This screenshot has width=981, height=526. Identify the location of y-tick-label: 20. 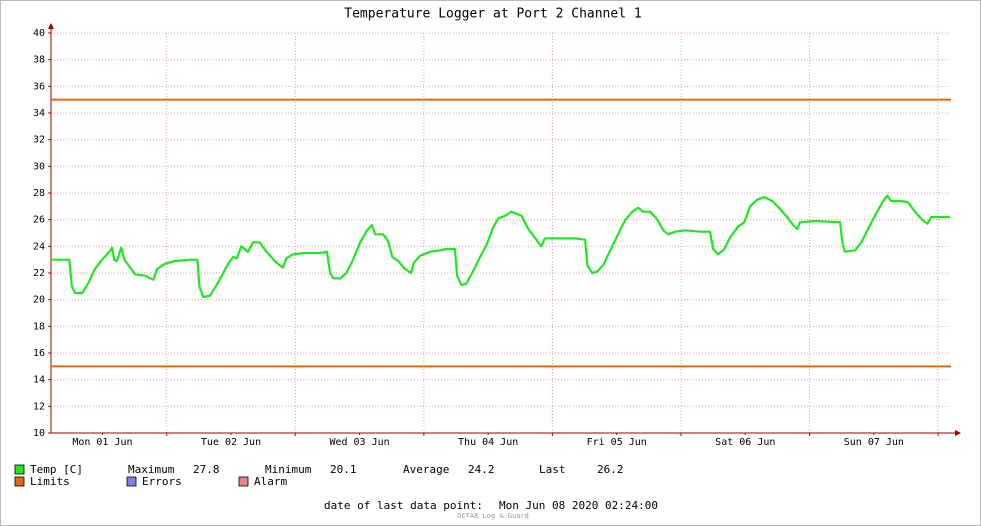
(39, 300).